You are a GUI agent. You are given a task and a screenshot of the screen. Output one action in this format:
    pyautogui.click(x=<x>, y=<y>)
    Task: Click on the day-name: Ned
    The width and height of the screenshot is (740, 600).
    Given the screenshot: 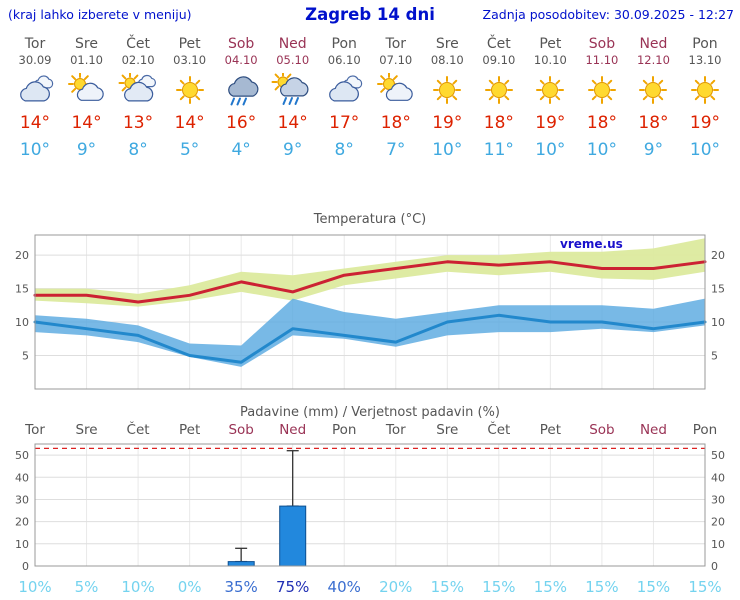 What is the action you would take?
    pyautogui.click(x=653, y=44)
    